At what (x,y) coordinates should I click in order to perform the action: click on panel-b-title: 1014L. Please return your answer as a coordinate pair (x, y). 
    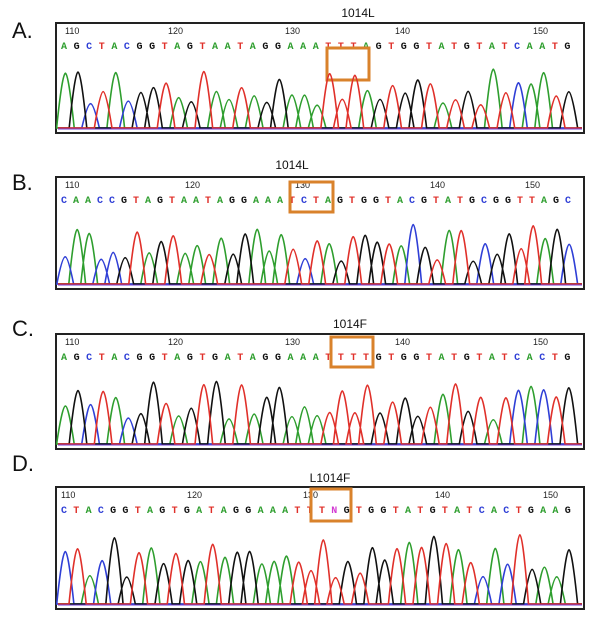
    Looking at the image, I should click on (292, 165).